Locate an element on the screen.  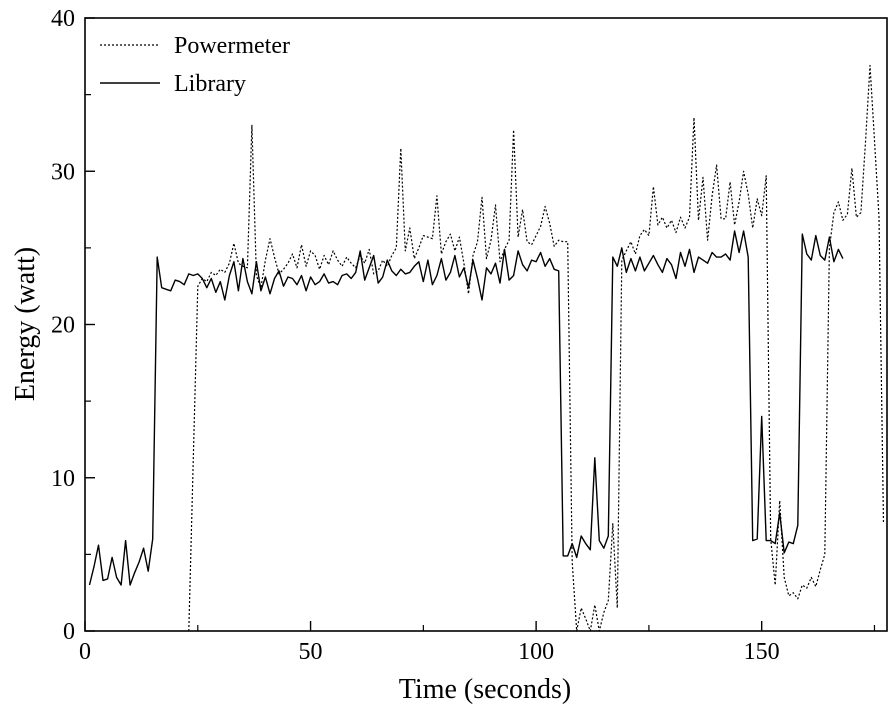
x-tick-label: 100 is located at coordinates (536, 652).